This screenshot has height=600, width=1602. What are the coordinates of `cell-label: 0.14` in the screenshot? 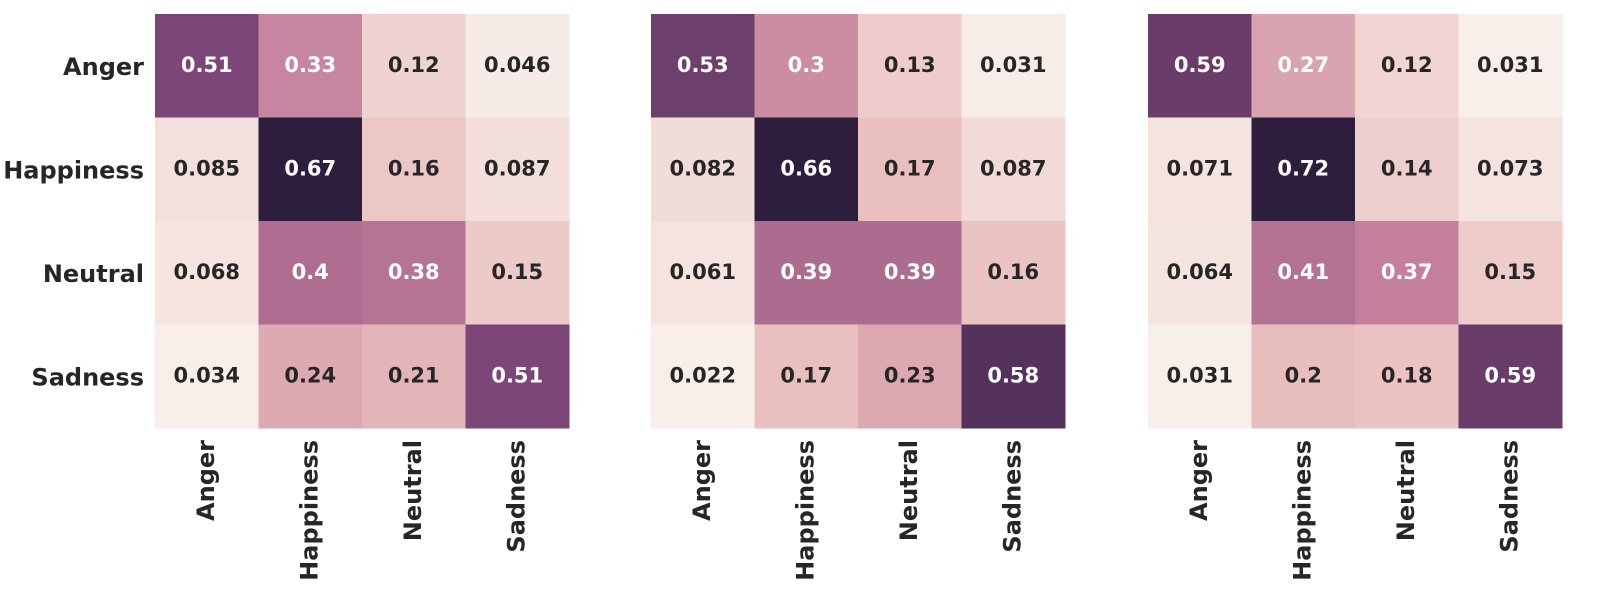 It's located at (1407, 168).